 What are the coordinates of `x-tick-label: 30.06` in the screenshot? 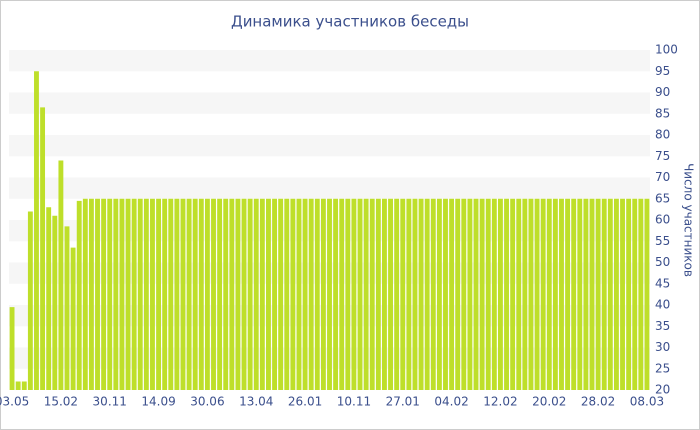 It's located at (207, 402).